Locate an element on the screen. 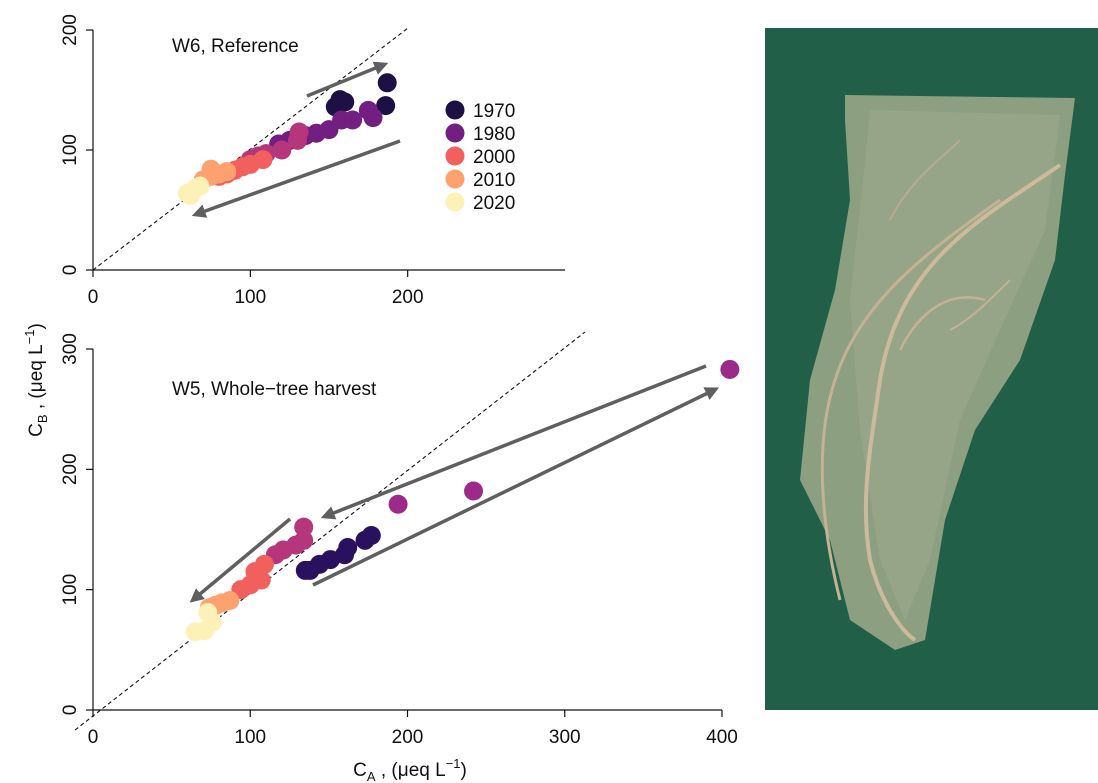 This screenshot has width=1098, height=783. legend-label: 1980 is located at coordinates (494, 134).